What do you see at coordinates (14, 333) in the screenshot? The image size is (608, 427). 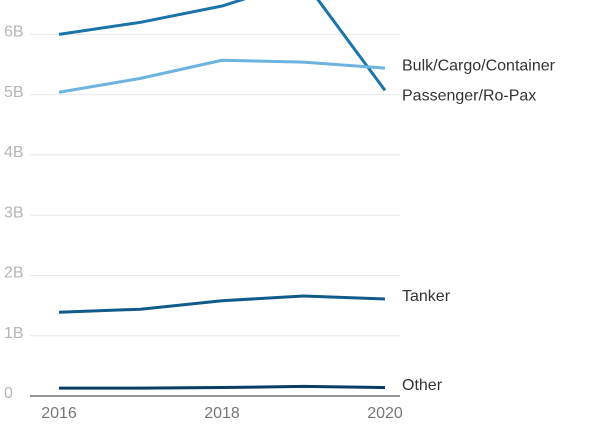 I see `y-tick-label: 1B` at bounding box center [14, 333].